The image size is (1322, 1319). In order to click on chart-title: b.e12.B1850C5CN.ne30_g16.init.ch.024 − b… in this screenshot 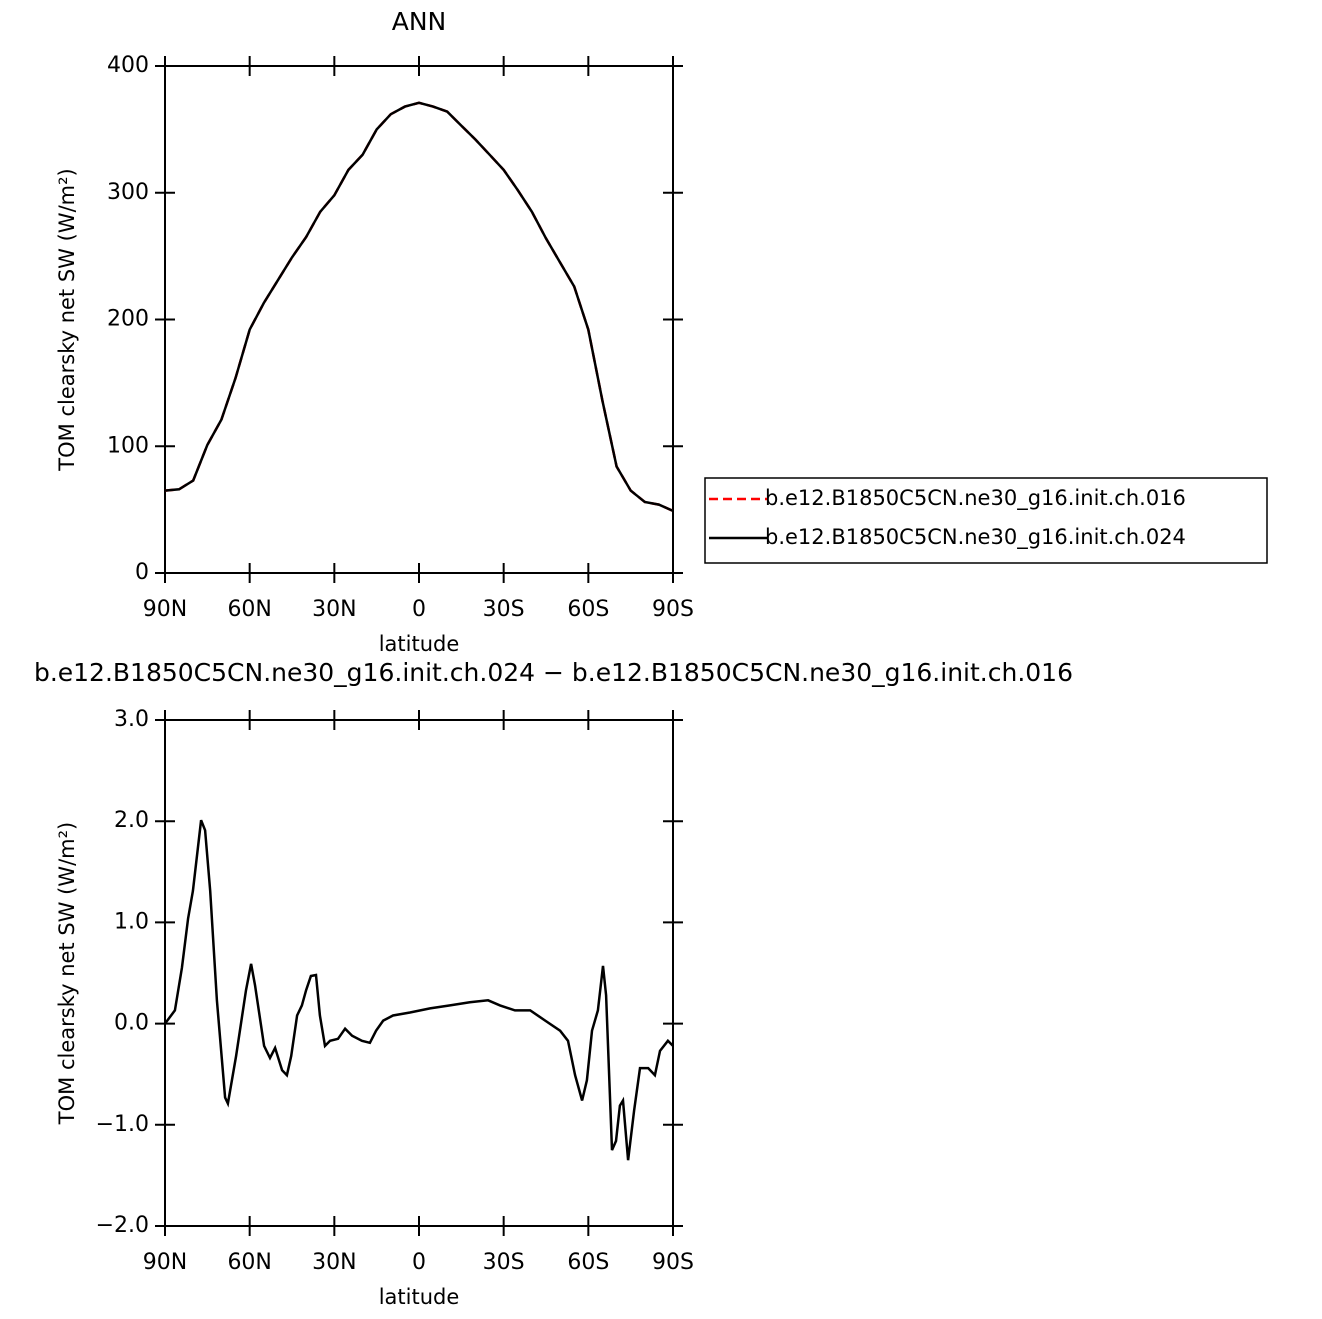, I will do `click(553, 672)`.